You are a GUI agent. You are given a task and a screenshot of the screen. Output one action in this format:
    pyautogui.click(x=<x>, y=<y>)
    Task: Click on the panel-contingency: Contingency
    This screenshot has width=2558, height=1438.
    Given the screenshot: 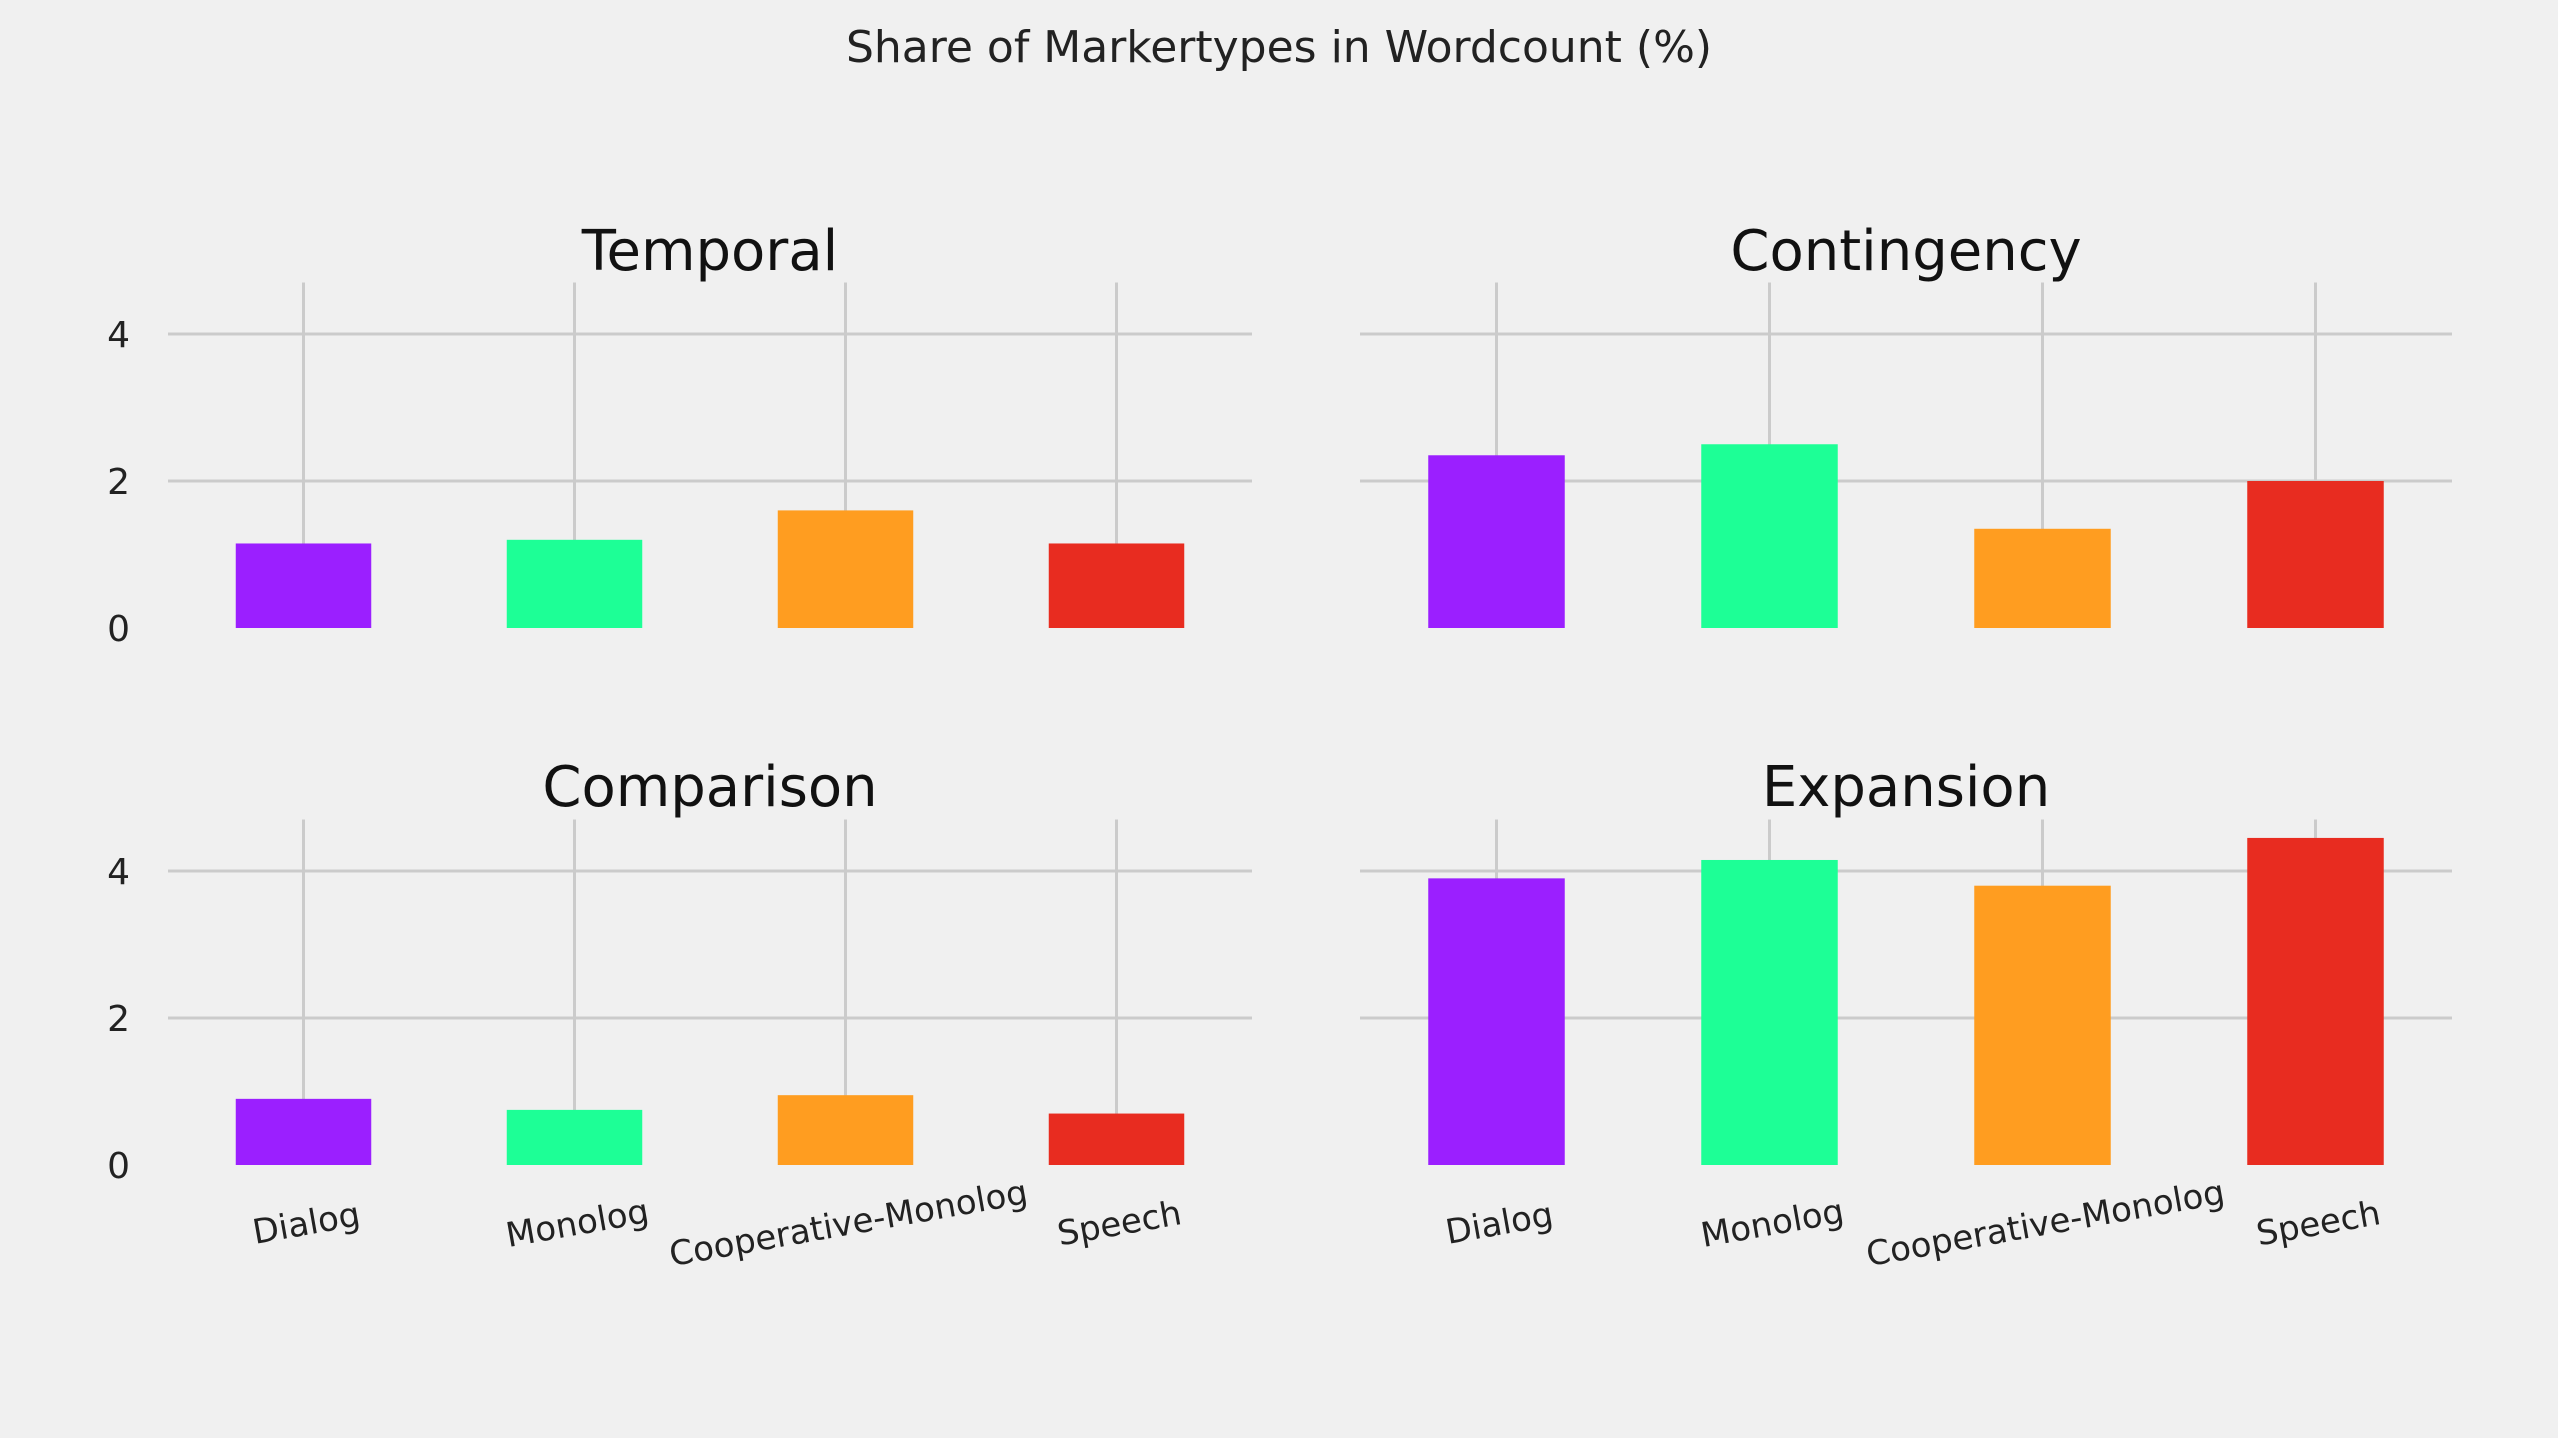 What is the action you would take?
    pyautogui.click(x=1906, y=423)
    